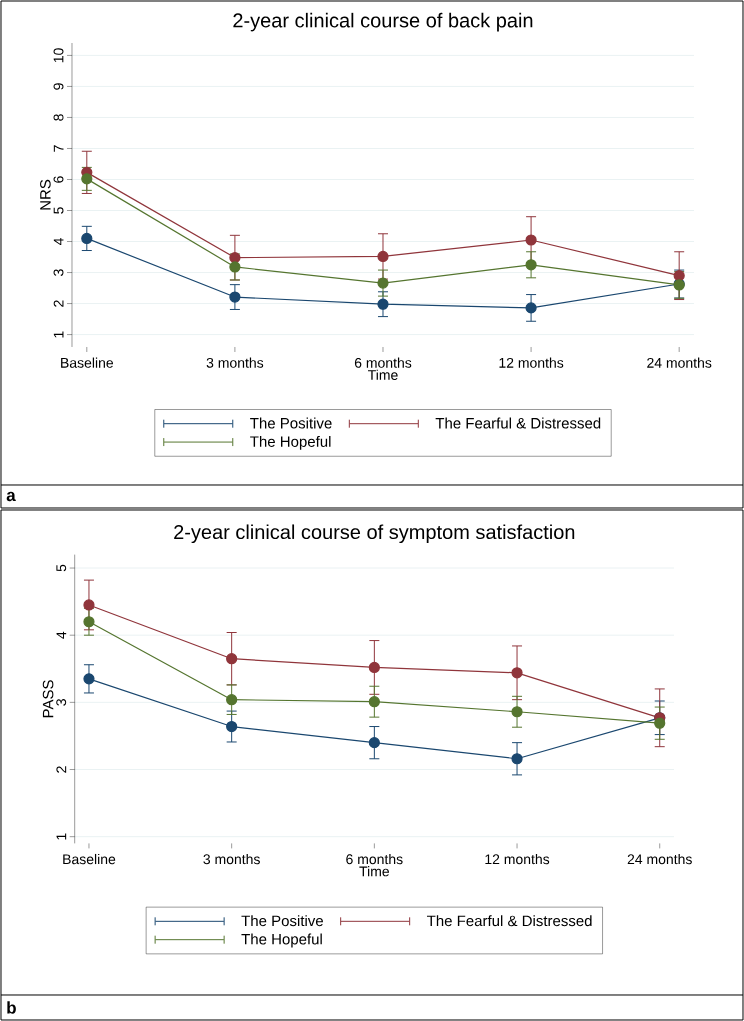  What do you see at coordinates (48, 699) in the screenshot?
I see `y-axis-title: PASS` at bounding box center [48, 699].